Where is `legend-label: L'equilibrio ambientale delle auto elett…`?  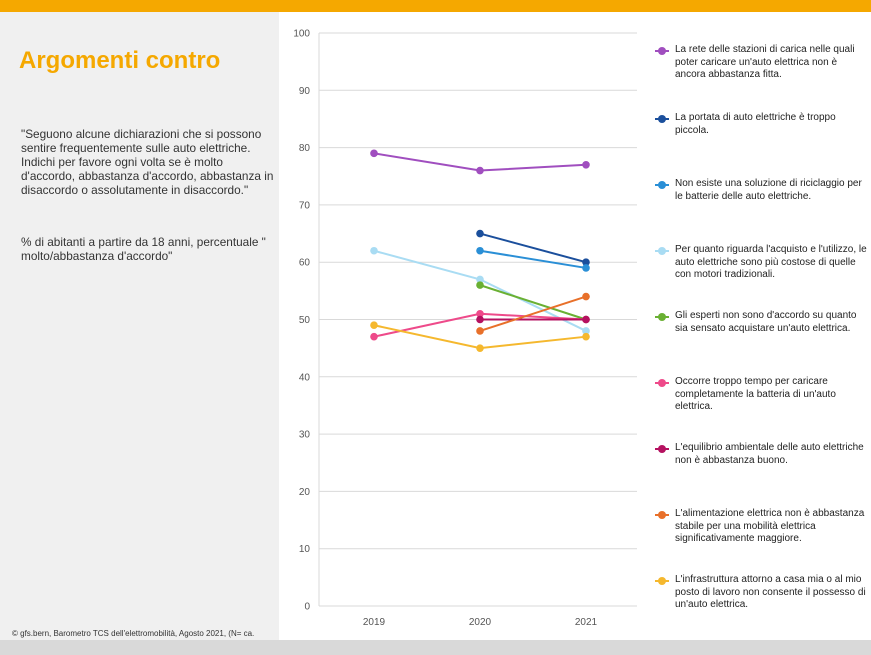
legend-label: L'equilibrio ambientale delle auto elett… is located at coordinates (769, 454).